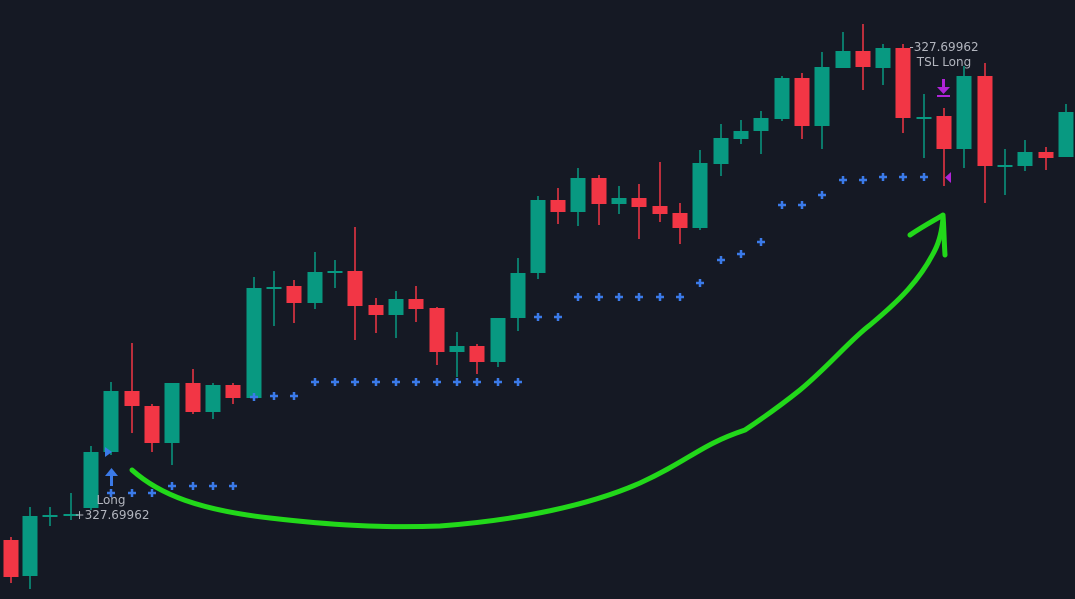 This screenshot has height=599, width=1075. I want to click on annotation-arrowhead, so click(927, 235).